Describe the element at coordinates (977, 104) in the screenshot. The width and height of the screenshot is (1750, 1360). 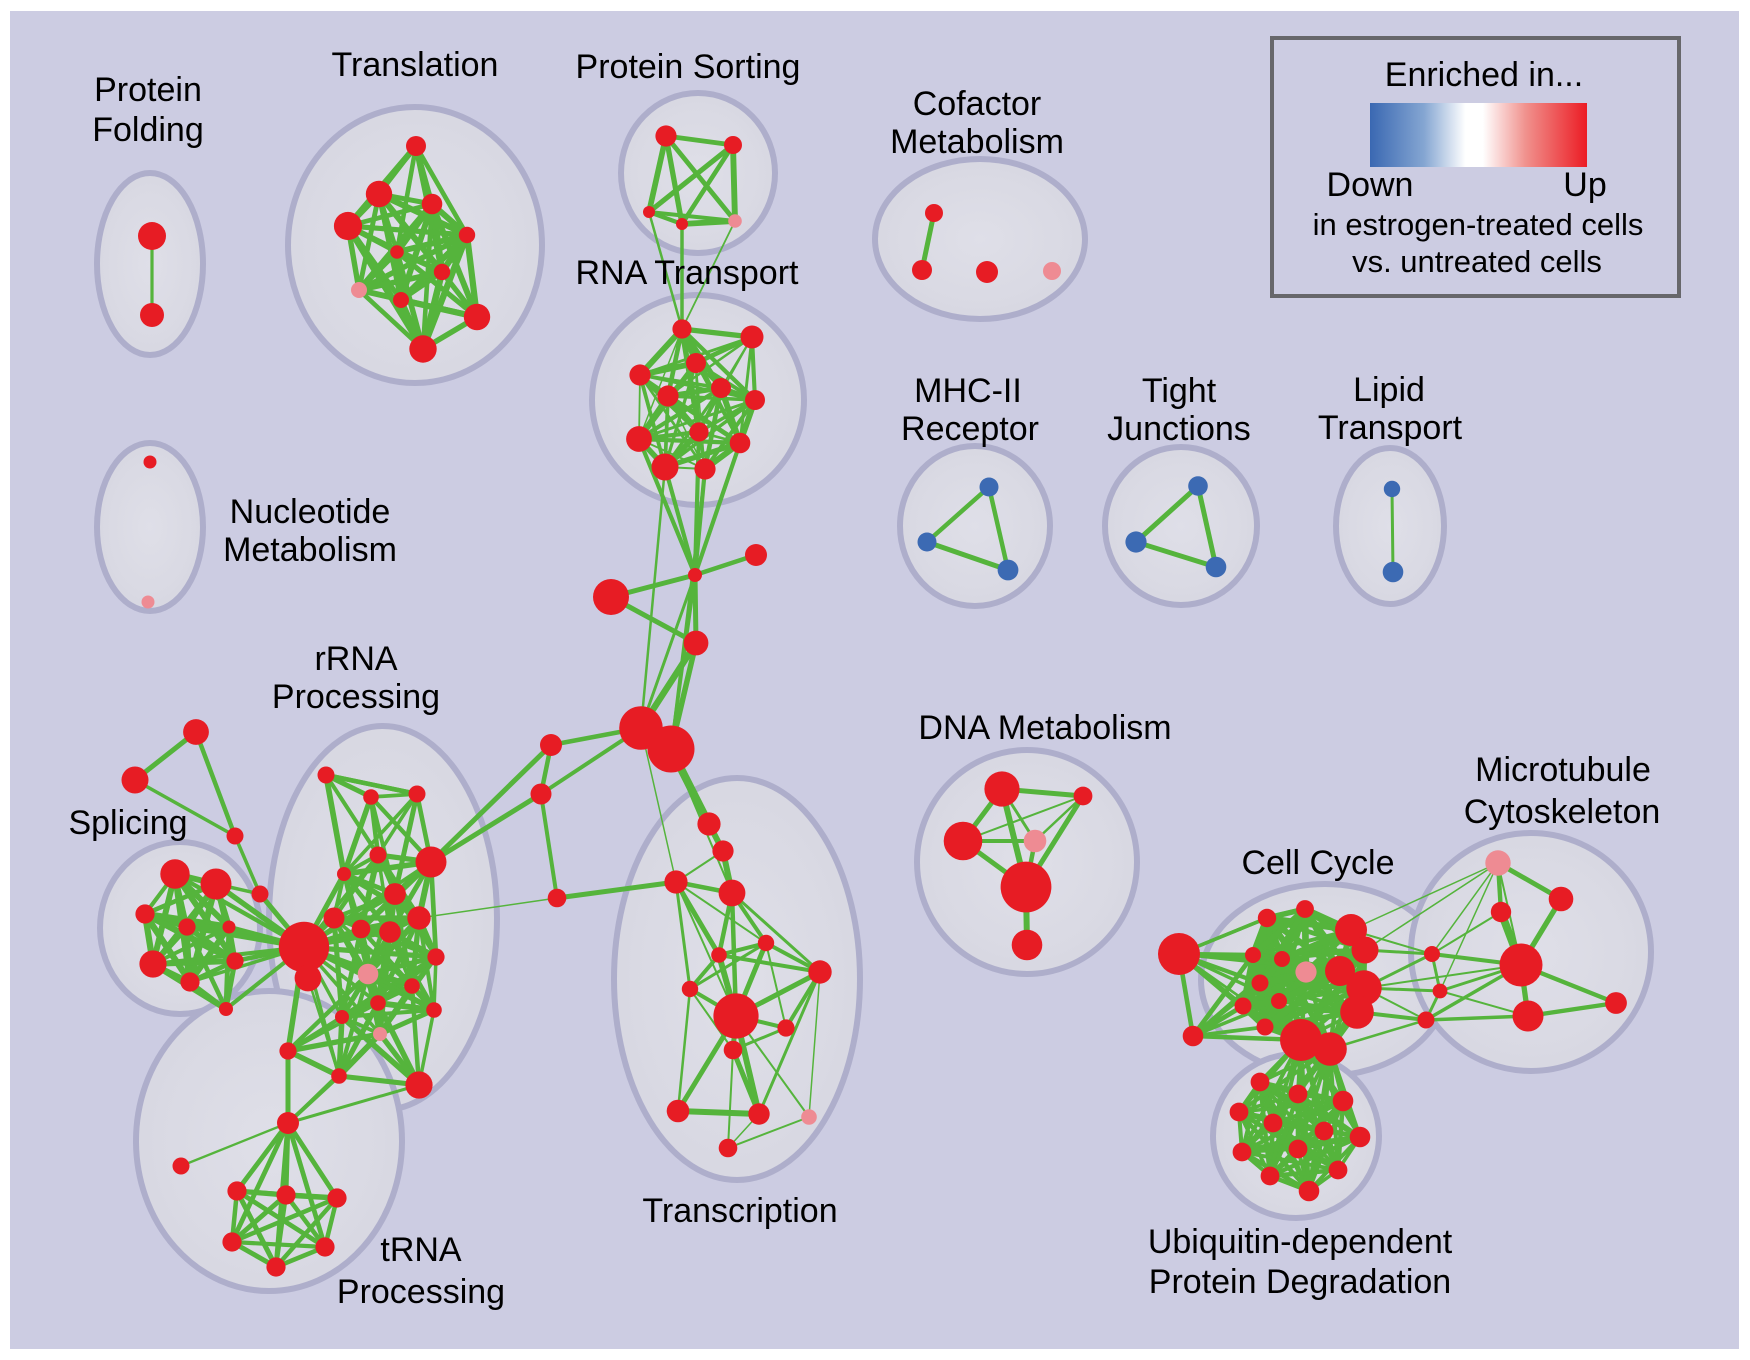
I see `svg-text: Cofactor` at that location.